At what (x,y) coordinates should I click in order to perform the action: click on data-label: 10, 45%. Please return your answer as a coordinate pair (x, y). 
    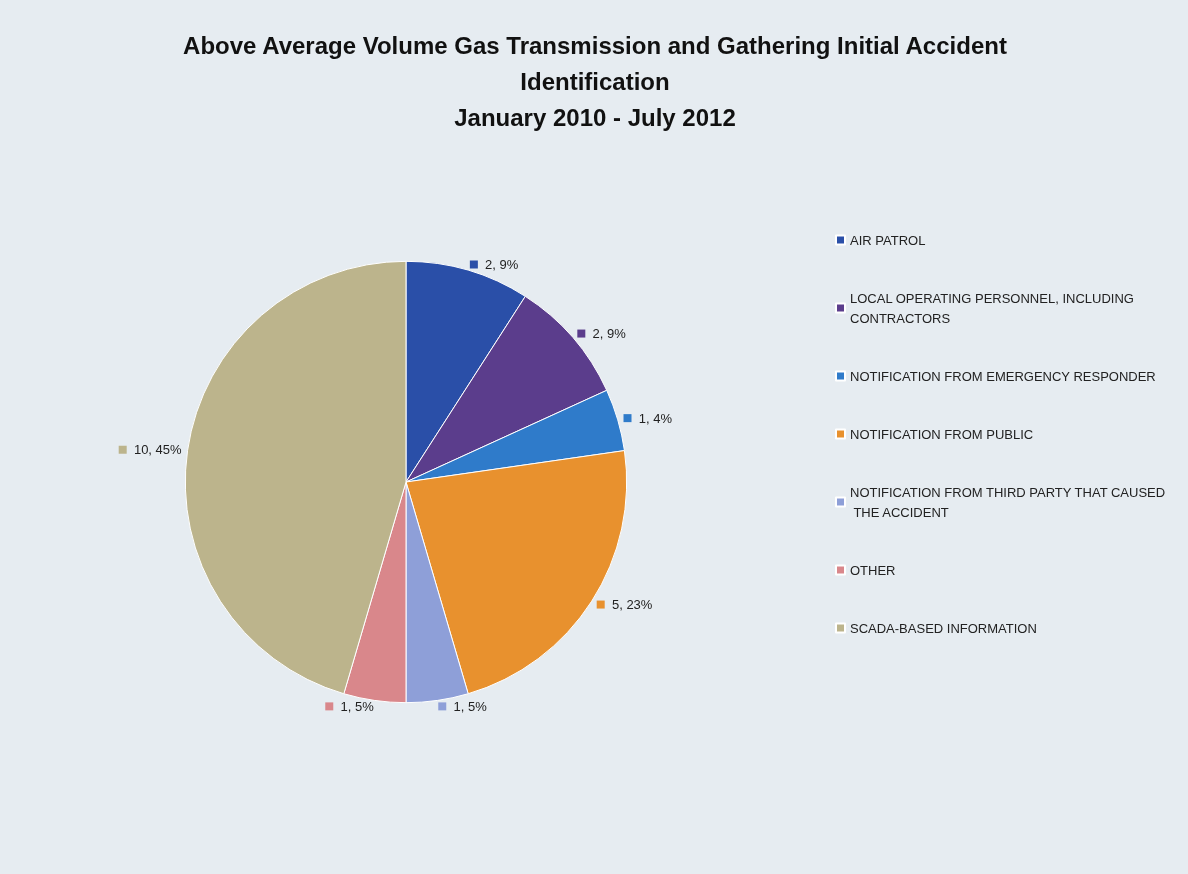
    Looking at the image, I should click on (154, 450).